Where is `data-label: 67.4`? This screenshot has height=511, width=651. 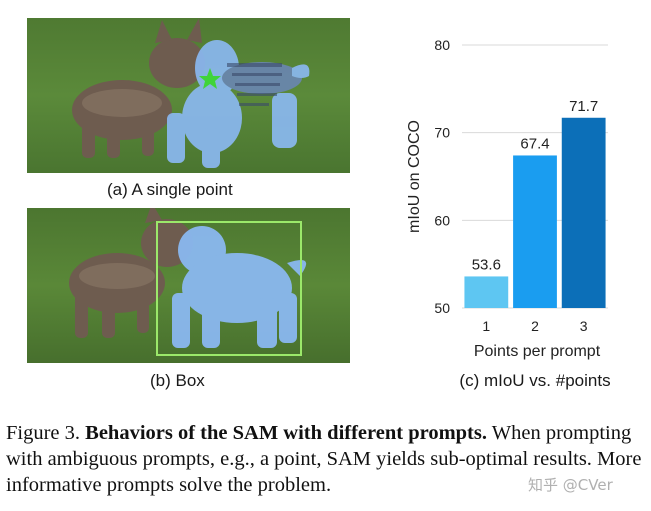 data-label: 67.4 is located at coordinates (534, 143).